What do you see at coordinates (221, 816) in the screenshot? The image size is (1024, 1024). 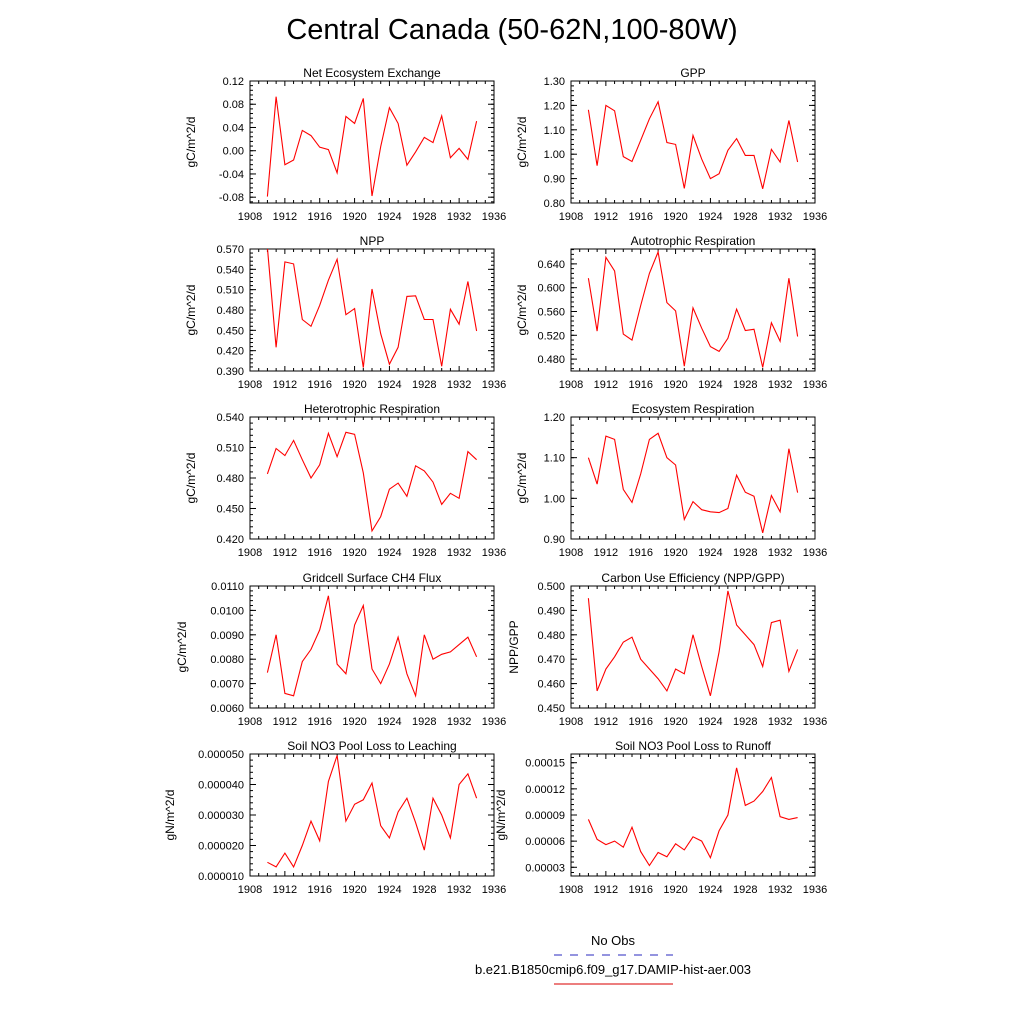 I see `y-tick-label: 0.000030` at bounding box center [221, 816].